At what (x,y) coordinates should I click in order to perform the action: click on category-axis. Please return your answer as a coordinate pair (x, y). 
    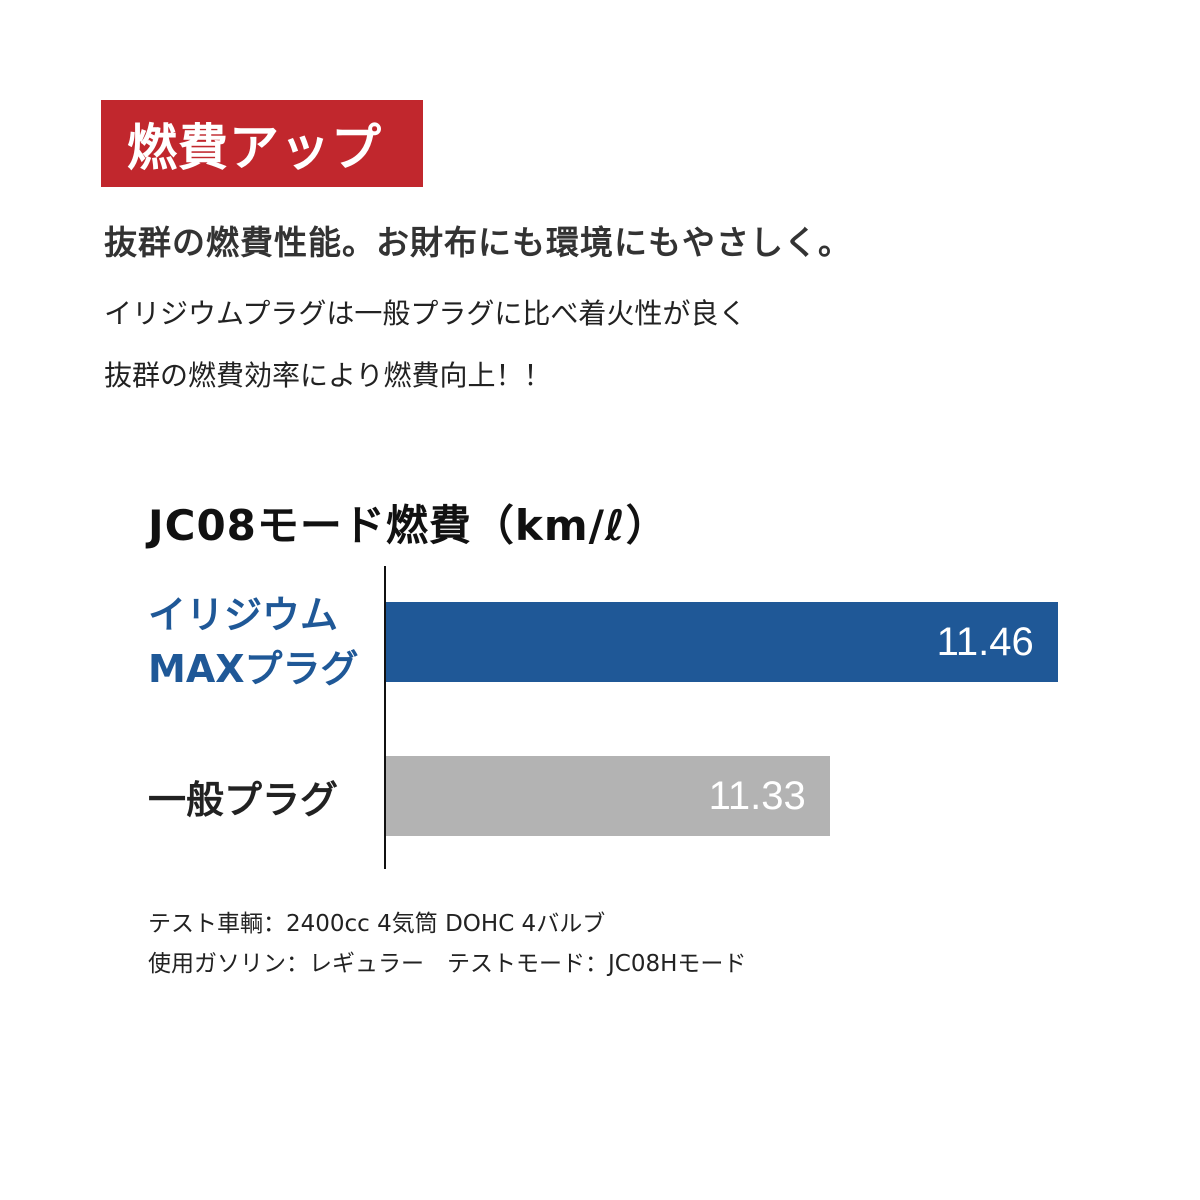
    Looking at the image, I should click on (385, 717).